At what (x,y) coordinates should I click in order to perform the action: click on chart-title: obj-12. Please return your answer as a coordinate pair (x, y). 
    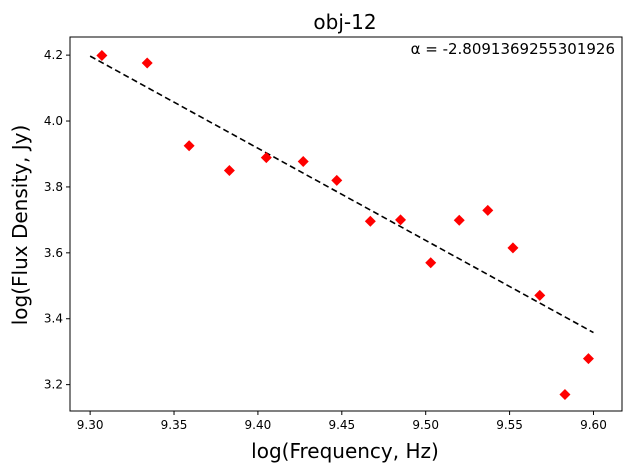
    Looking at the image, I should click on (344, 22).